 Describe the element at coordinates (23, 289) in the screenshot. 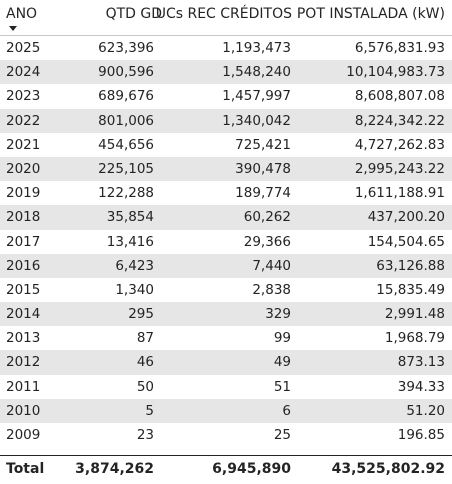

I see `cell-ano: 2015` at that location.